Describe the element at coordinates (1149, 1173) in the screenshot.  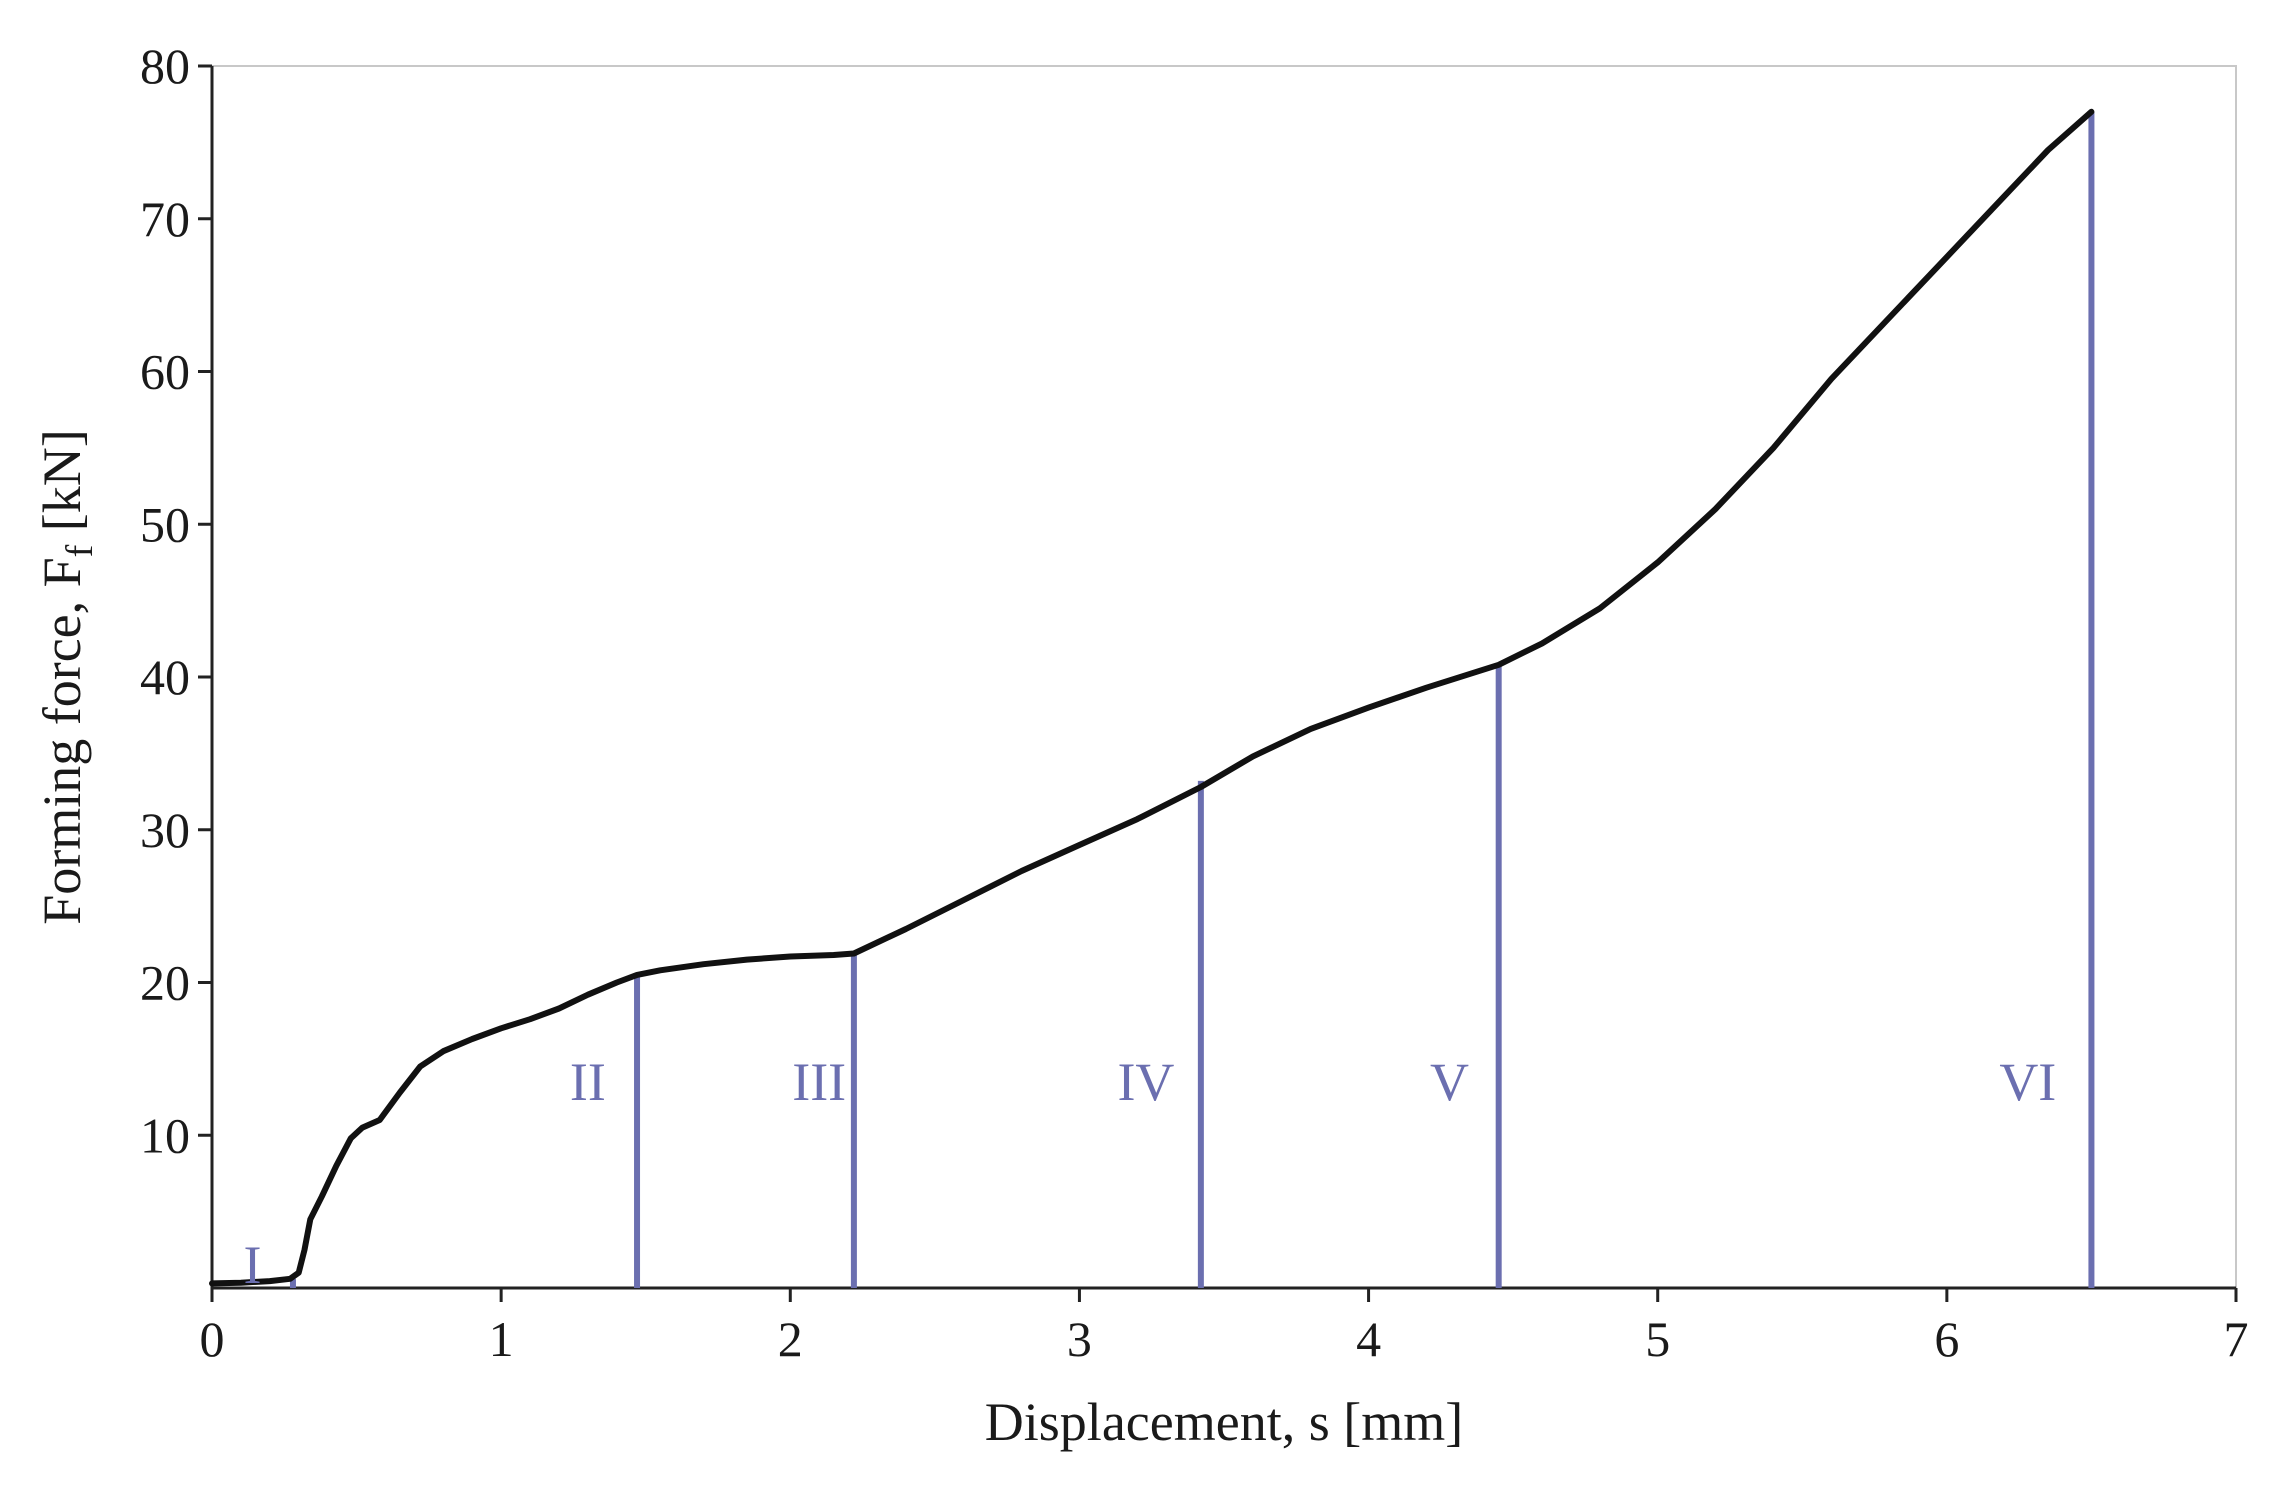
I see `stage-labels: III III IV V VI` at that location.